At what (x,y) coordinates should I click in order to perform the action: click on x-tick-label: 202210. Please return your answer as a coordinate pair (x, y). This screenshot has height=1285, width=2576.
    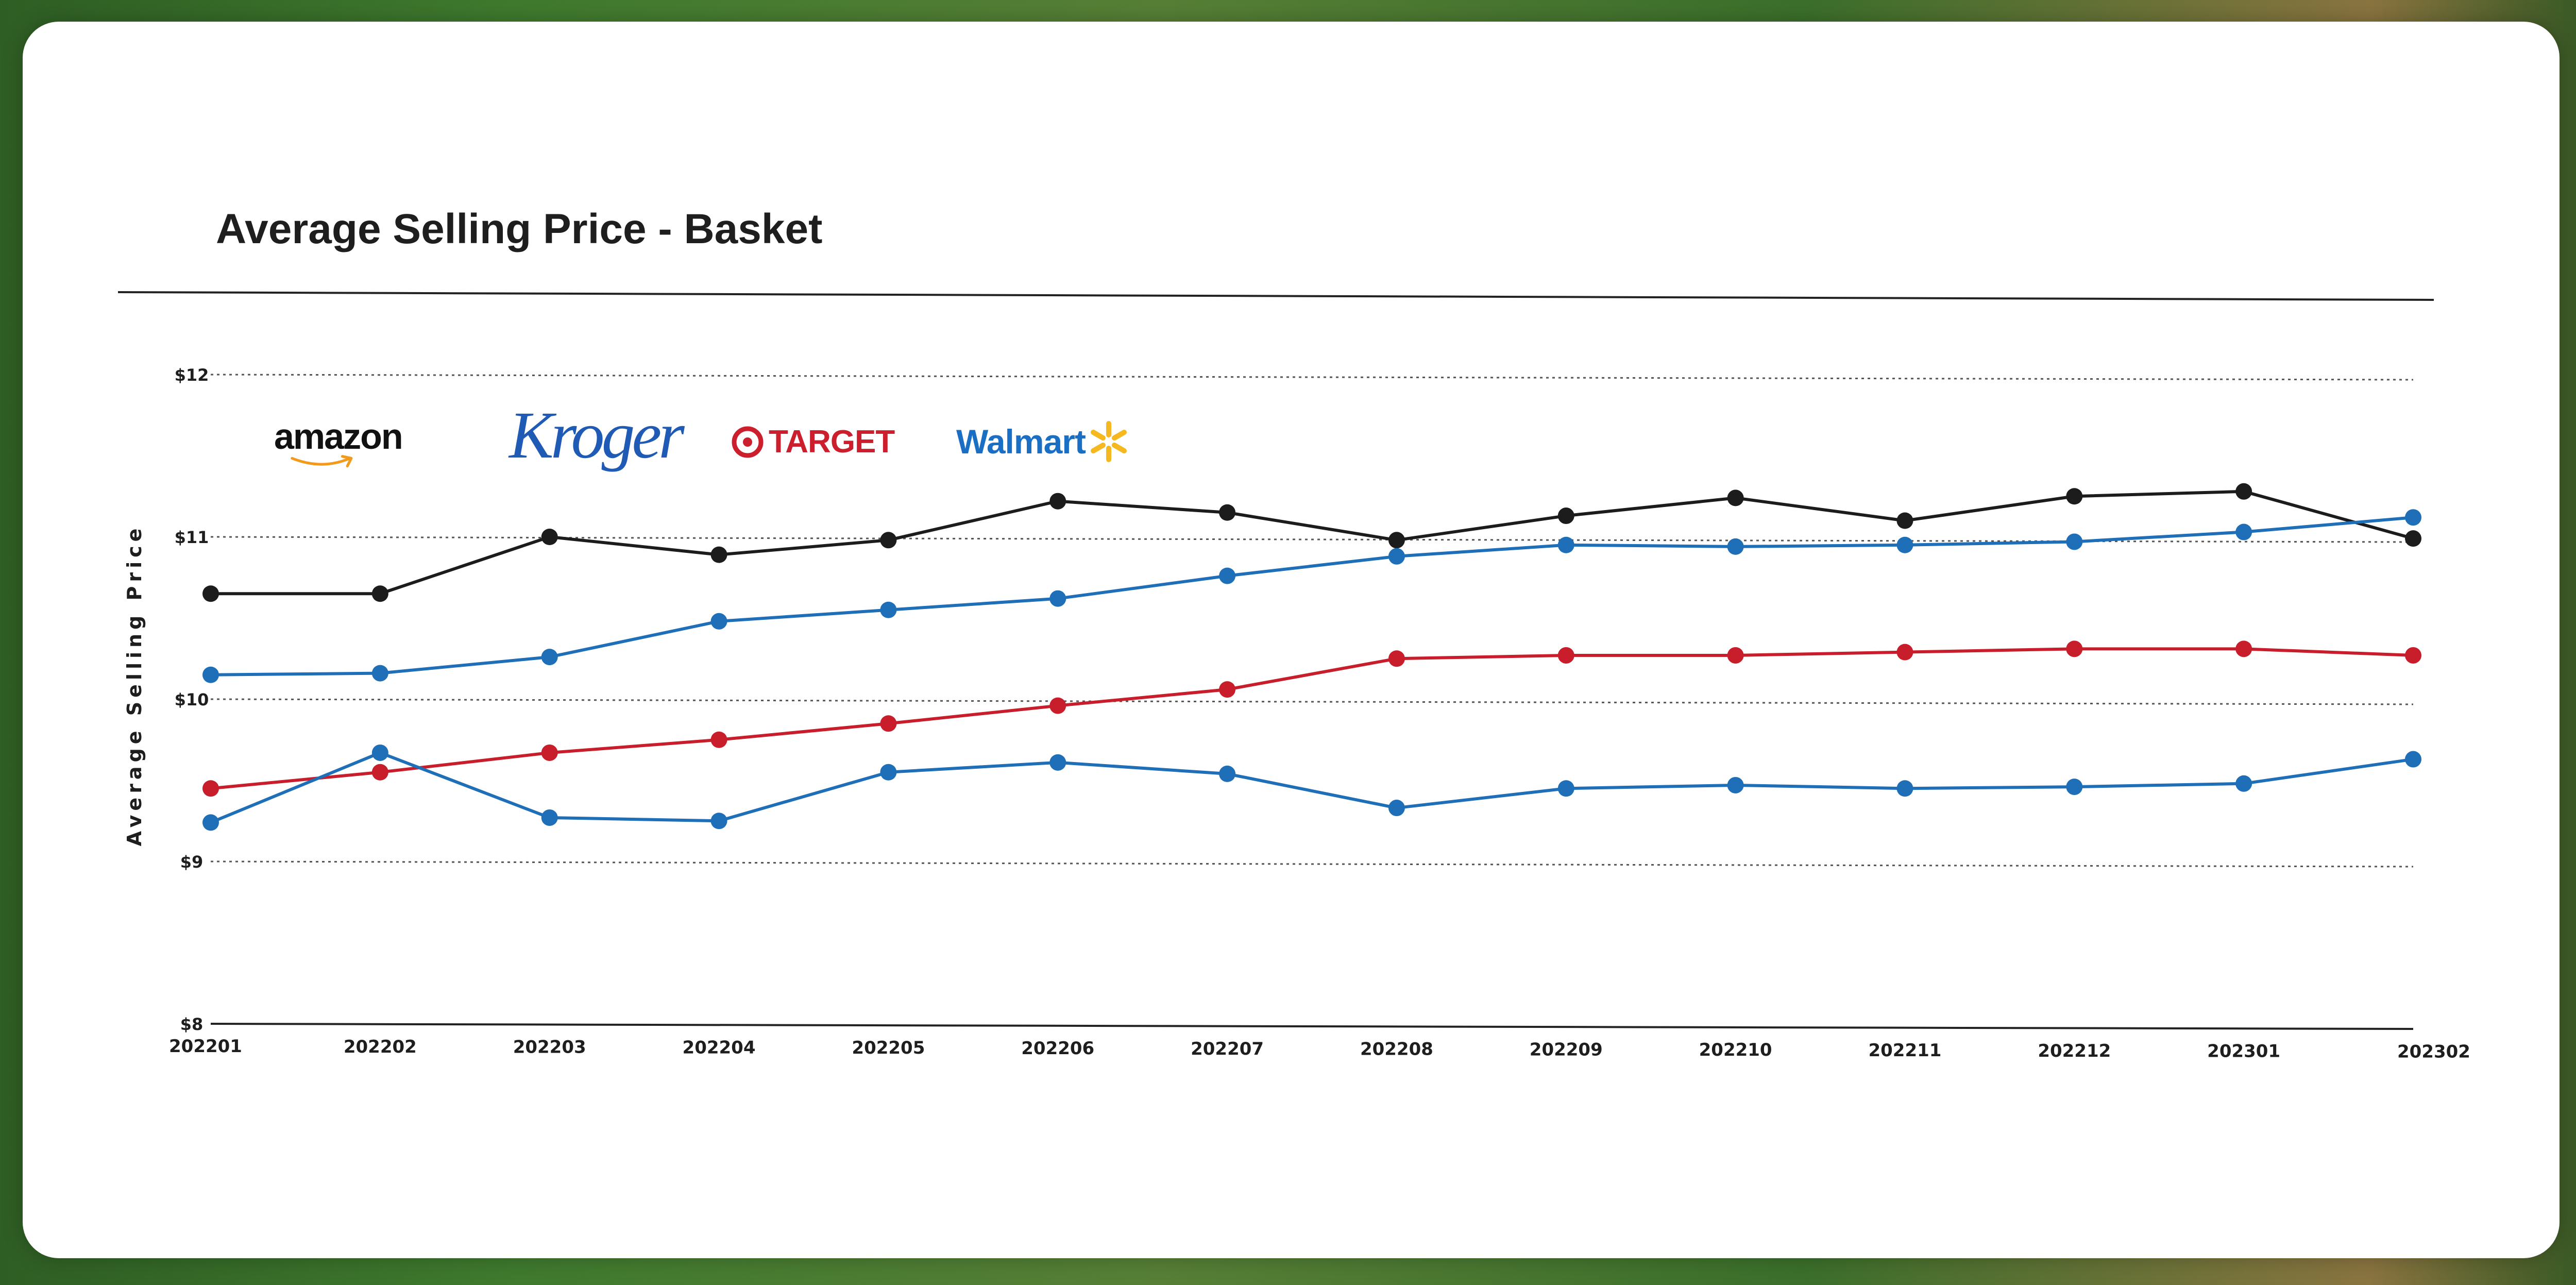
    Looking at the image, I should click on (1735, 1050).